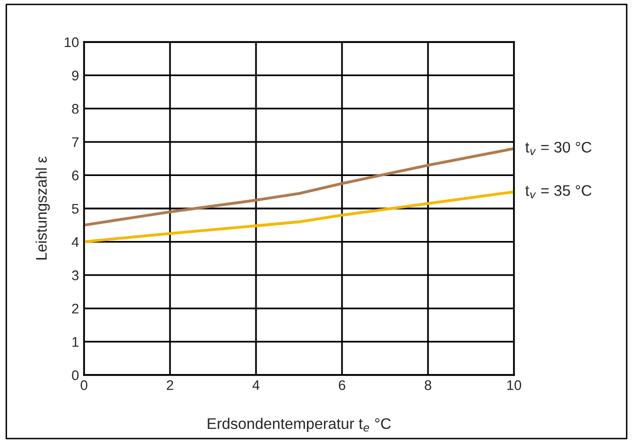  Describe the element at coordinates (75, 109) in the screenshot. I see `y-tick-label: 8` at that location.